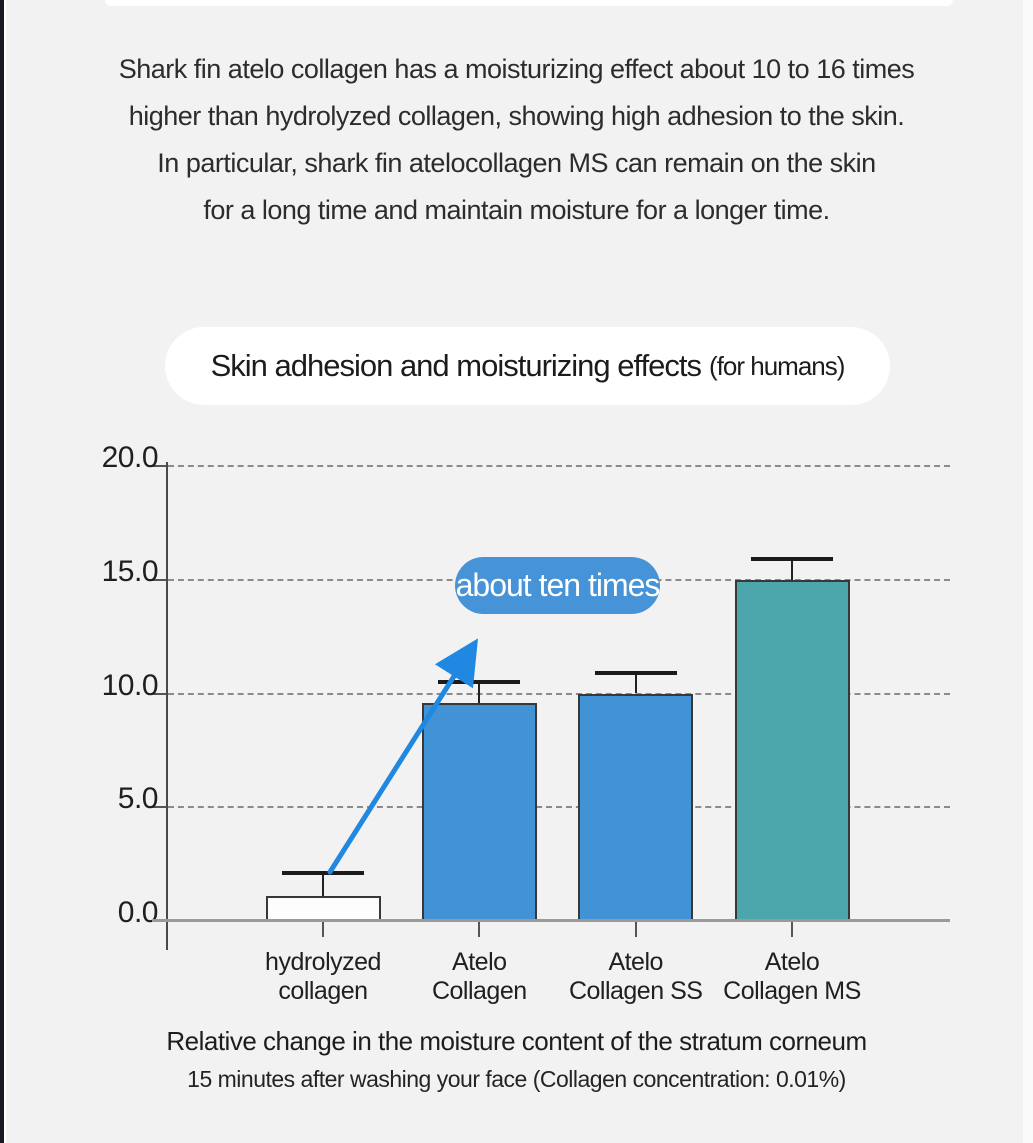 The image size is (1033, 1143). What do you see at coordinates (635, 991) in the screenshot?
I see `x-axis-label-line: Collagen SS` at bounding box center [635, 991].